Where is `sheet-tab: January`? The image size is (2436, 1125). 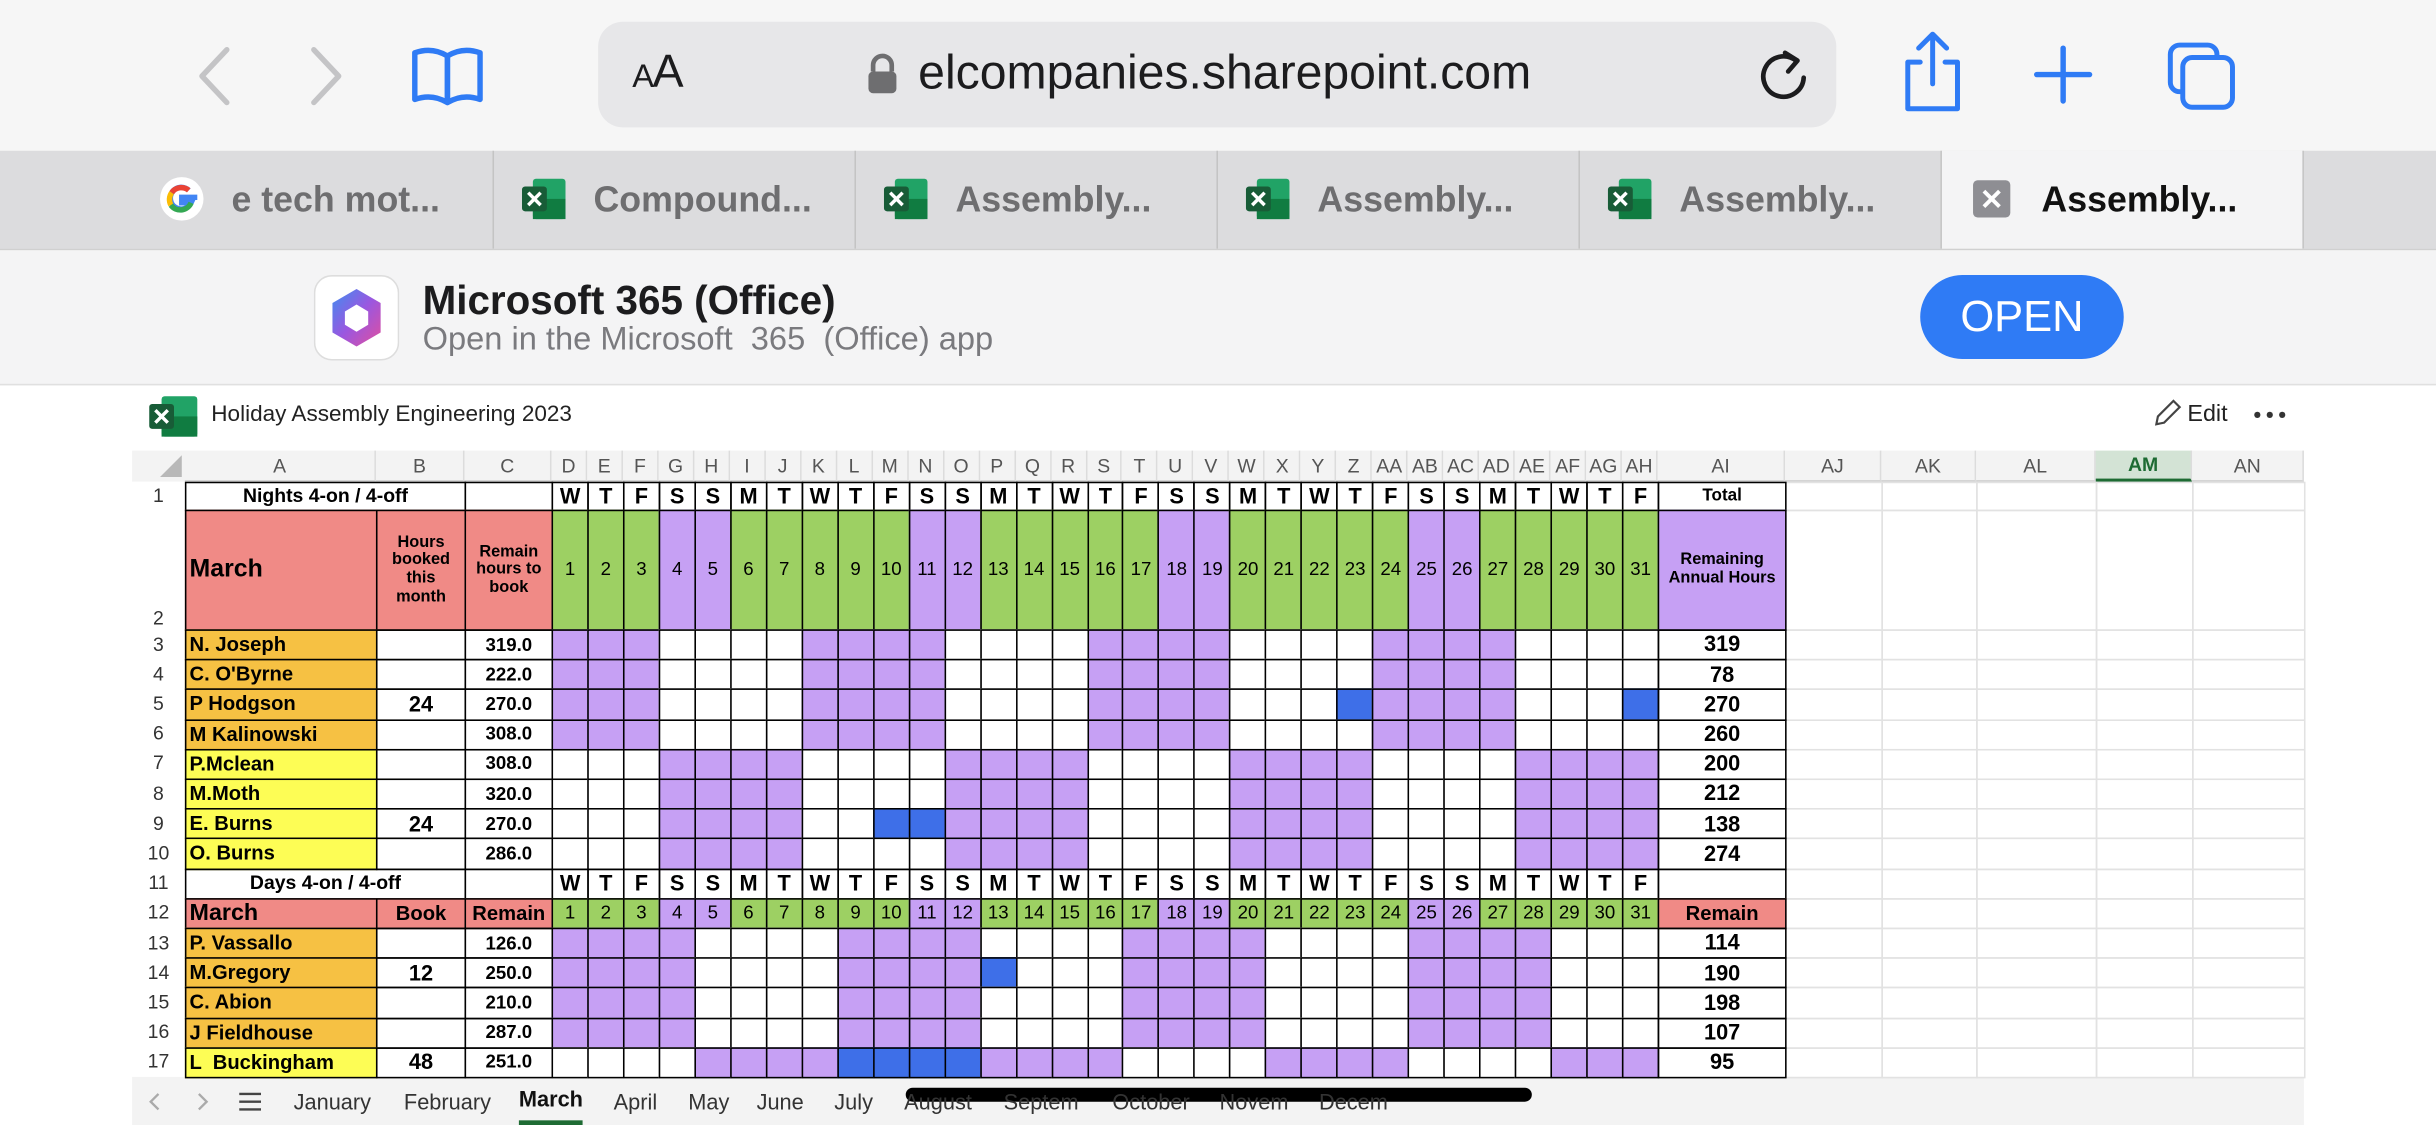 sheet-tab: January is located at coordinates (332, 1101).